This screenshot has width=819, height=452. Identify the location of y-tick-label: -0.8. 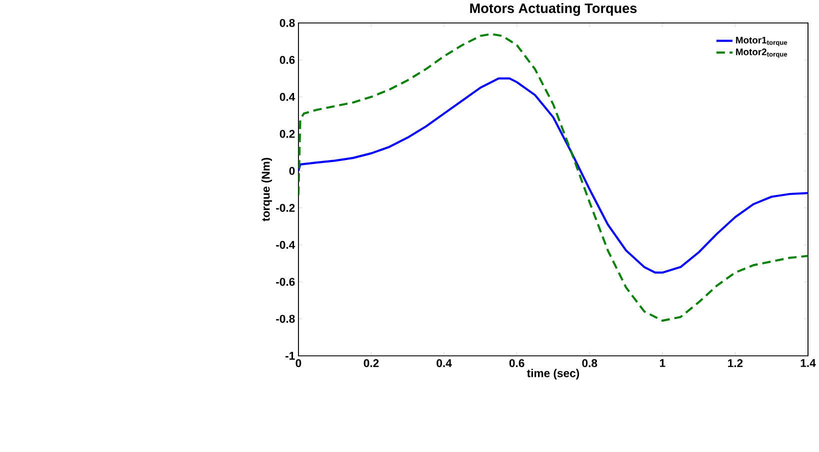
(285, 318).